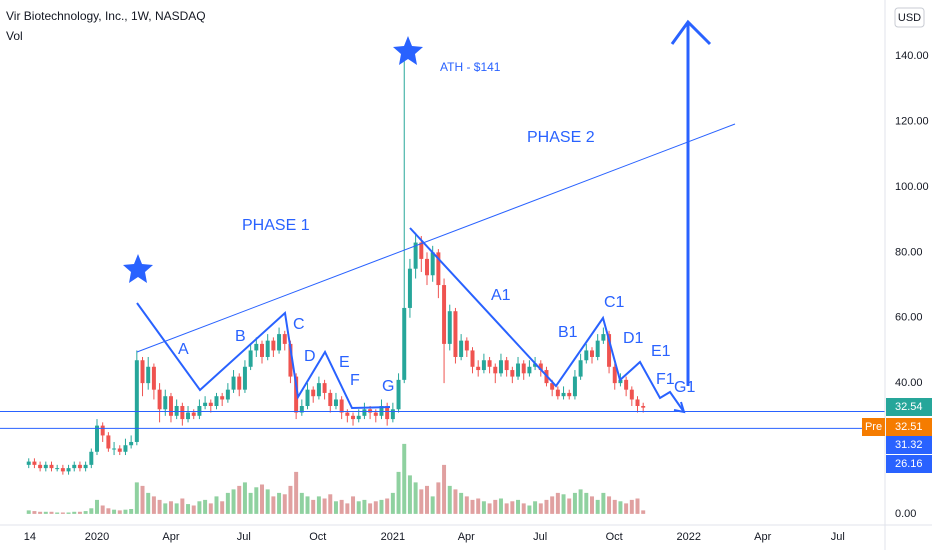  I want to click on chart-title: Vir Biotechnology, Inc., 1W, NASDAQ, so click(106, 16).